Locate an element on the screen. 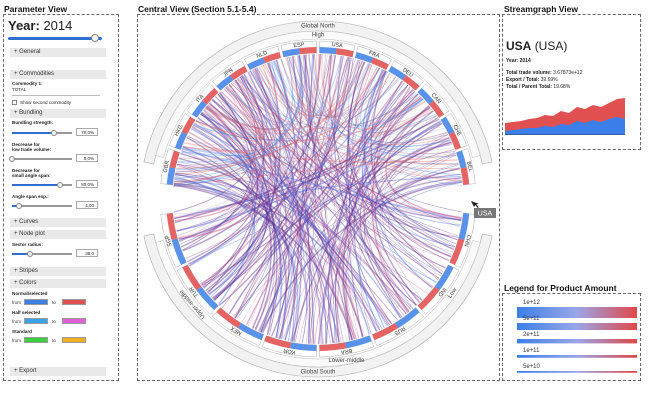 The image size is (654, 404). half-to-label: to is located at coordinates (54, 321).